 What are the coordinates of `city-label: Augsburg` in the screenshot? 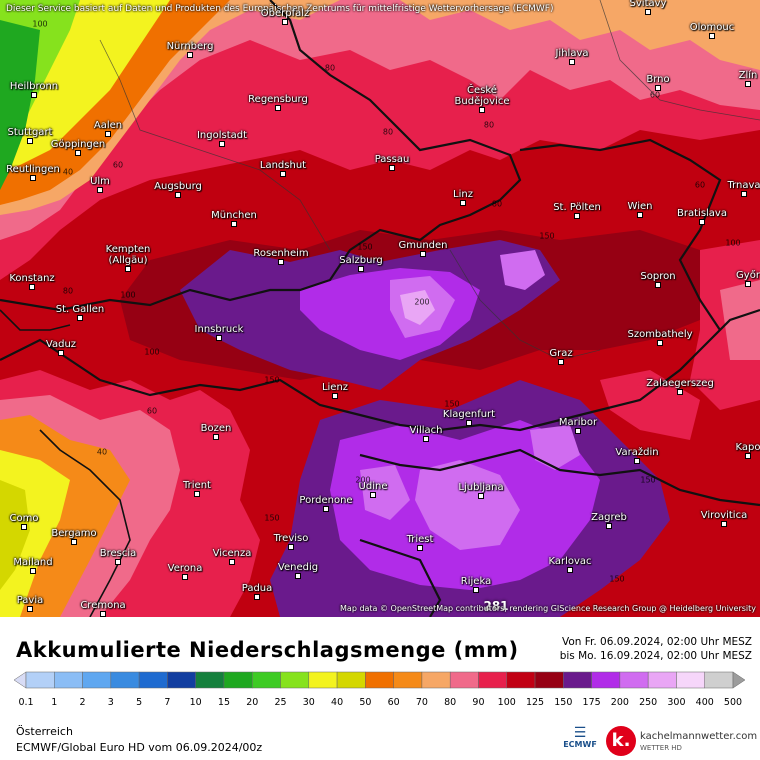 It's located at (178, 186).